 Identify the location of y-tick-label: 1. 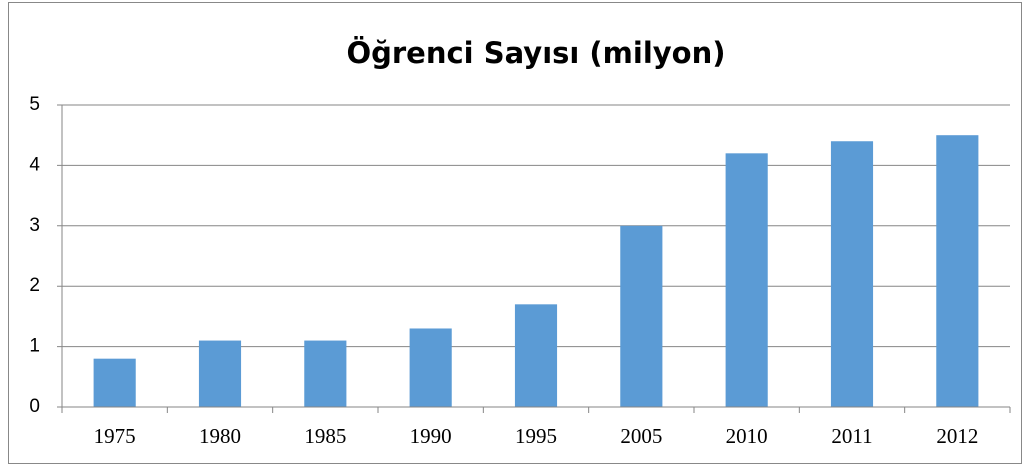
(34, 346).